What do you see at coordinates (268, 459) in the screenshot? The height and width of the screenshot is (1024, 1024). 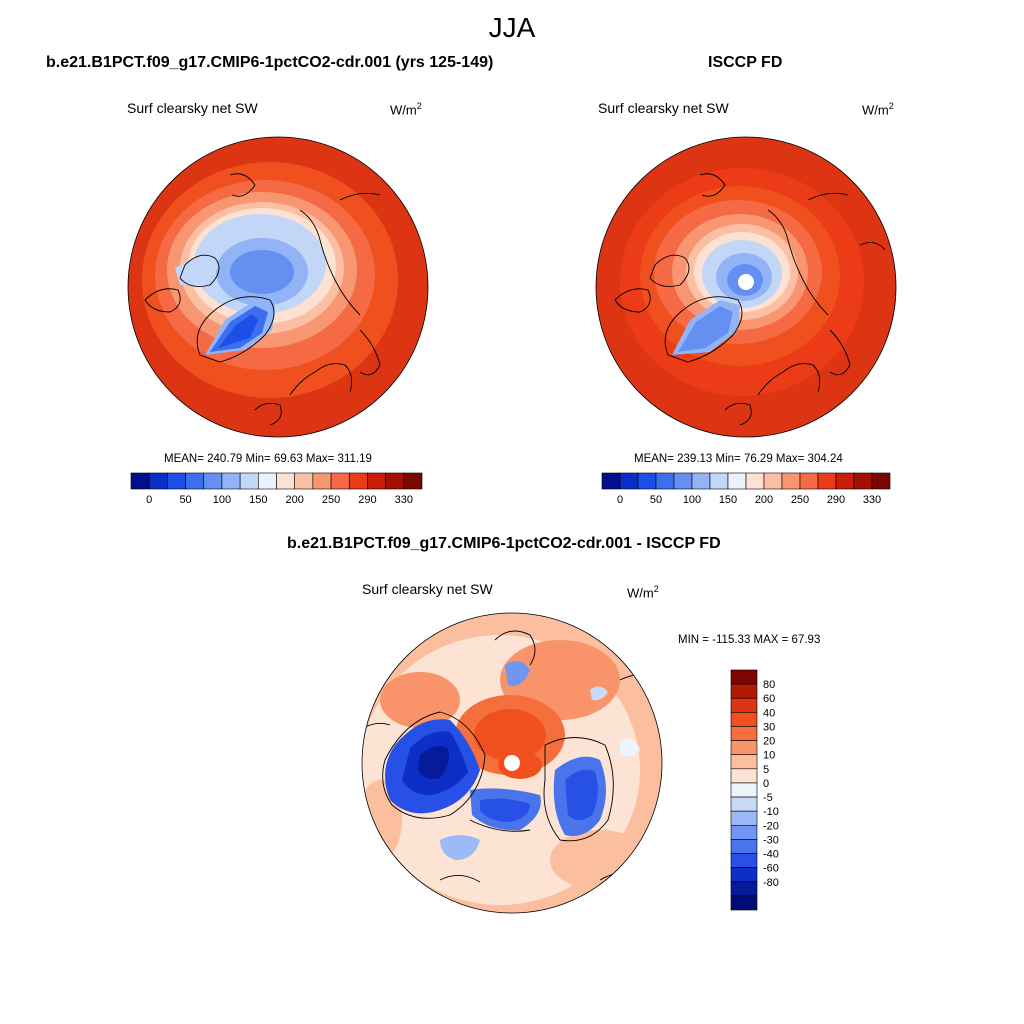 I see `panel-model-stats: MEAN= 240.79 Min= 69.63 Max= 311.19` at bounding box center [268, 459].